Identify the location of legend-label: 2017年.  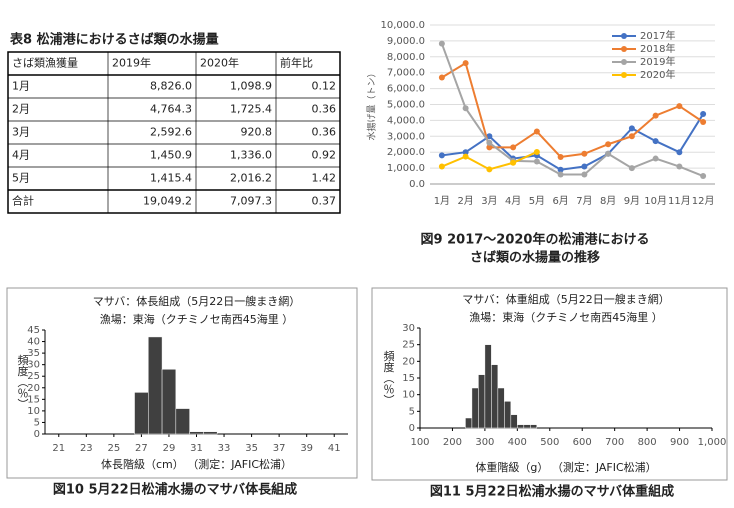
(657, 35).